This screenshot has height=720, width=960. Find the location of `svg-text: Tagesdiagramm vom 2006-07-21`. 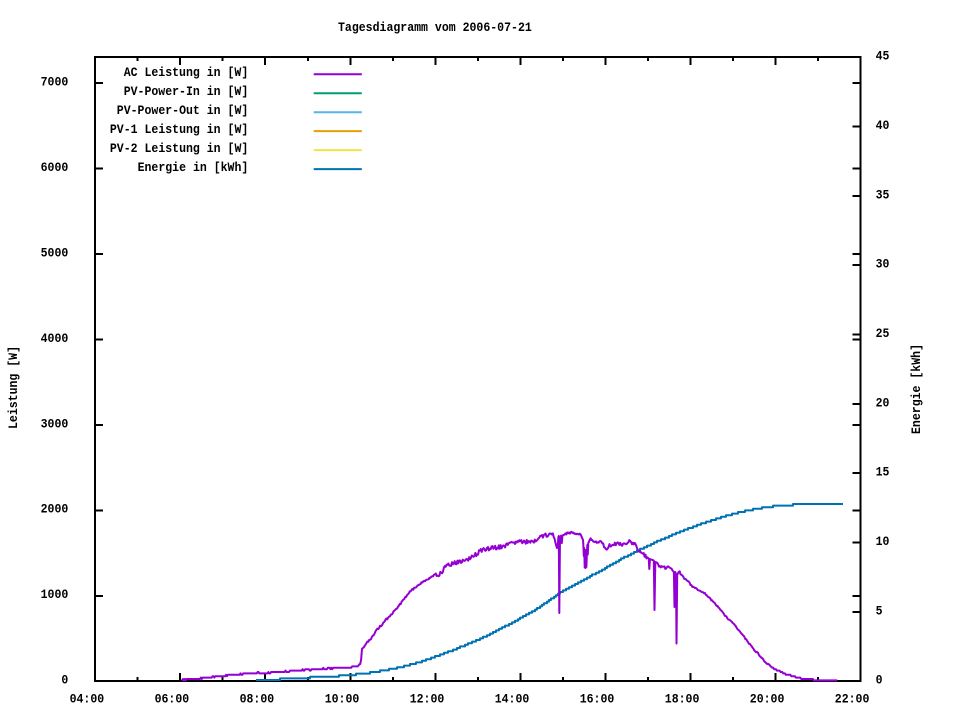

svg-text: Tagesdiagramm vom 2006-07-21 is located at coordinates (435, 28).